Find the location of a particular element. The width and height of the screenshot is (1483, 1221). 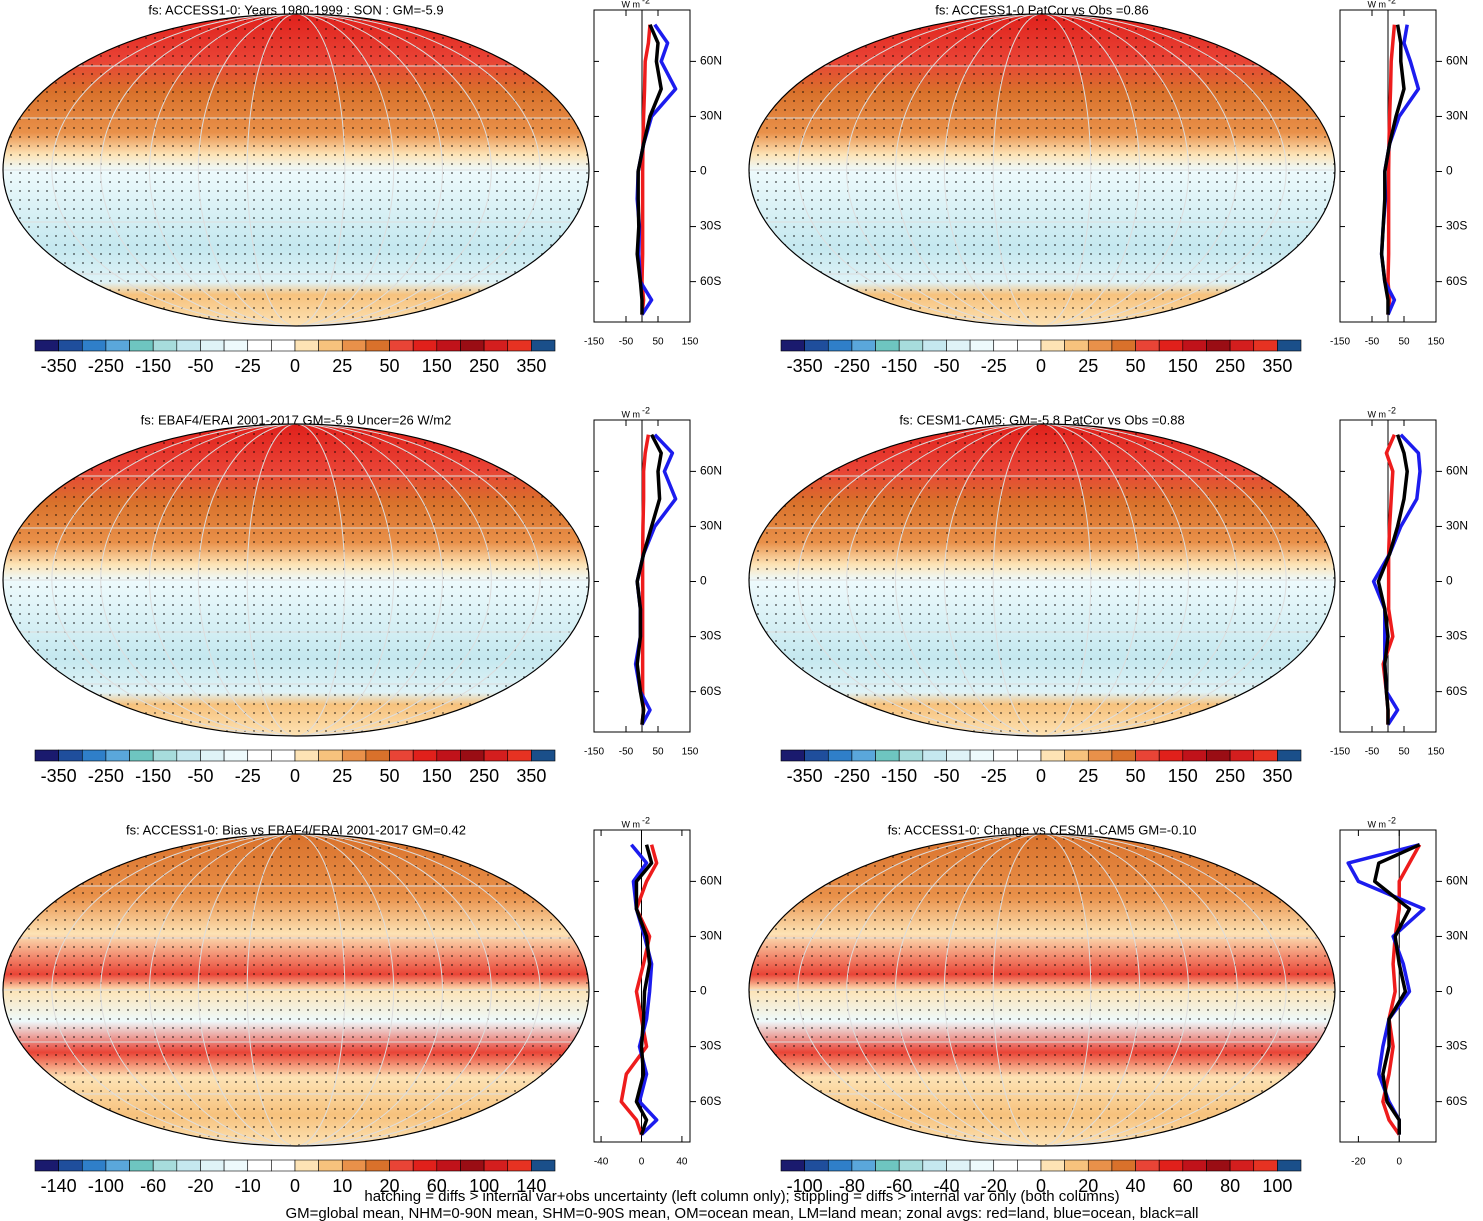

y-tick-label: 0 is located at coordinates (1449, 581).